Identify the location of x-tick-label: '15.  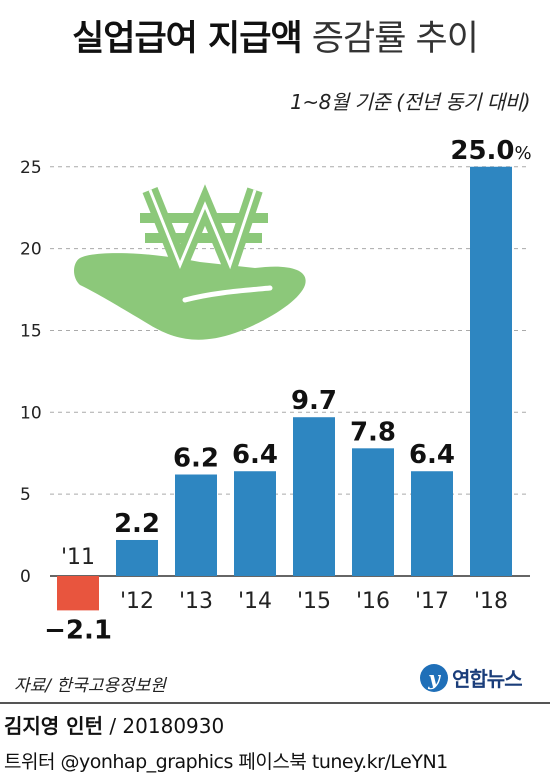
(314, 601).